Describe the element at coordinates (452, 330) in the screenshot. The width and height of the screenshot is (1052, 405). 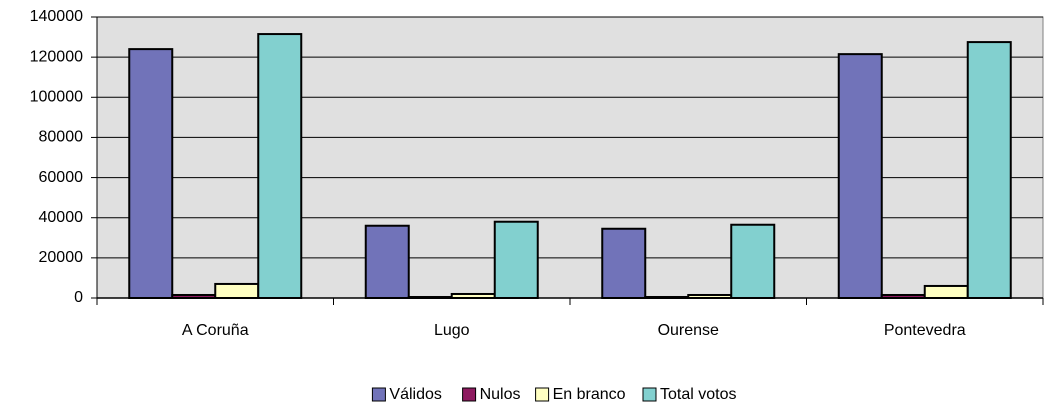
I see `x-tick-label: Lugo` at that location.